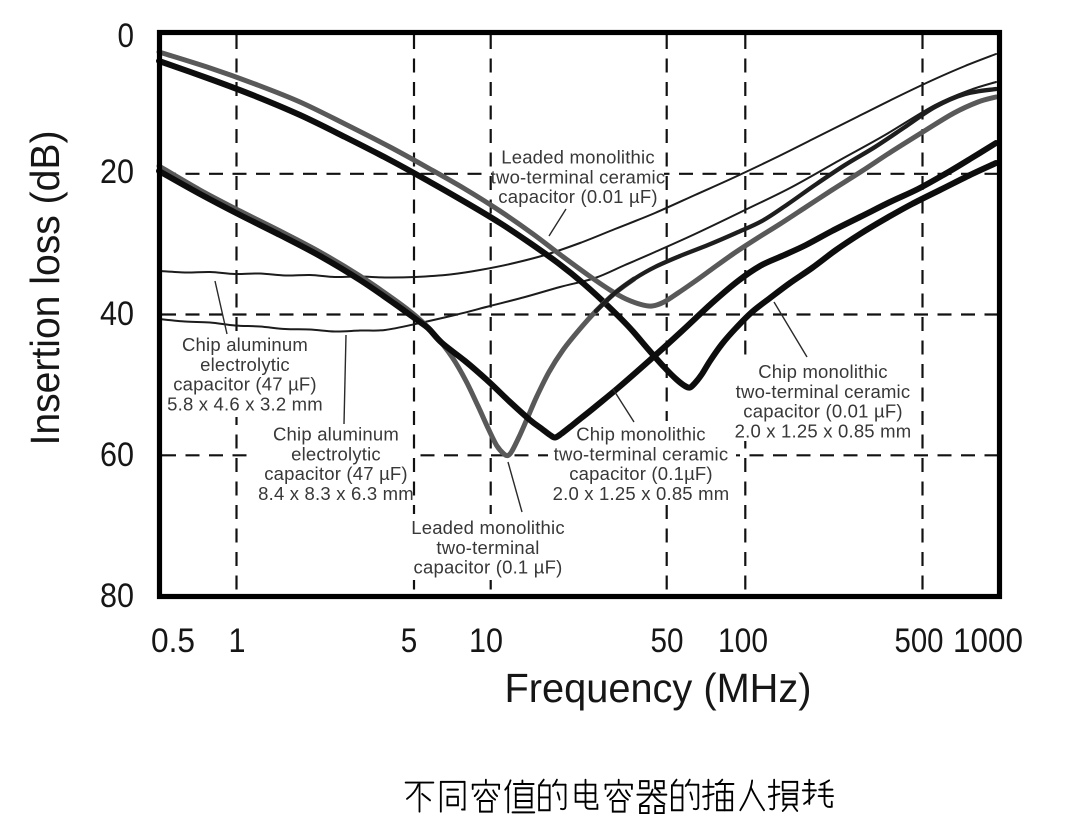 The image size is (1080, 824). What do you see at coordinates (126, 36) in the screenshot?
I see `svg-text: 0` at bounding box center [126, 36].